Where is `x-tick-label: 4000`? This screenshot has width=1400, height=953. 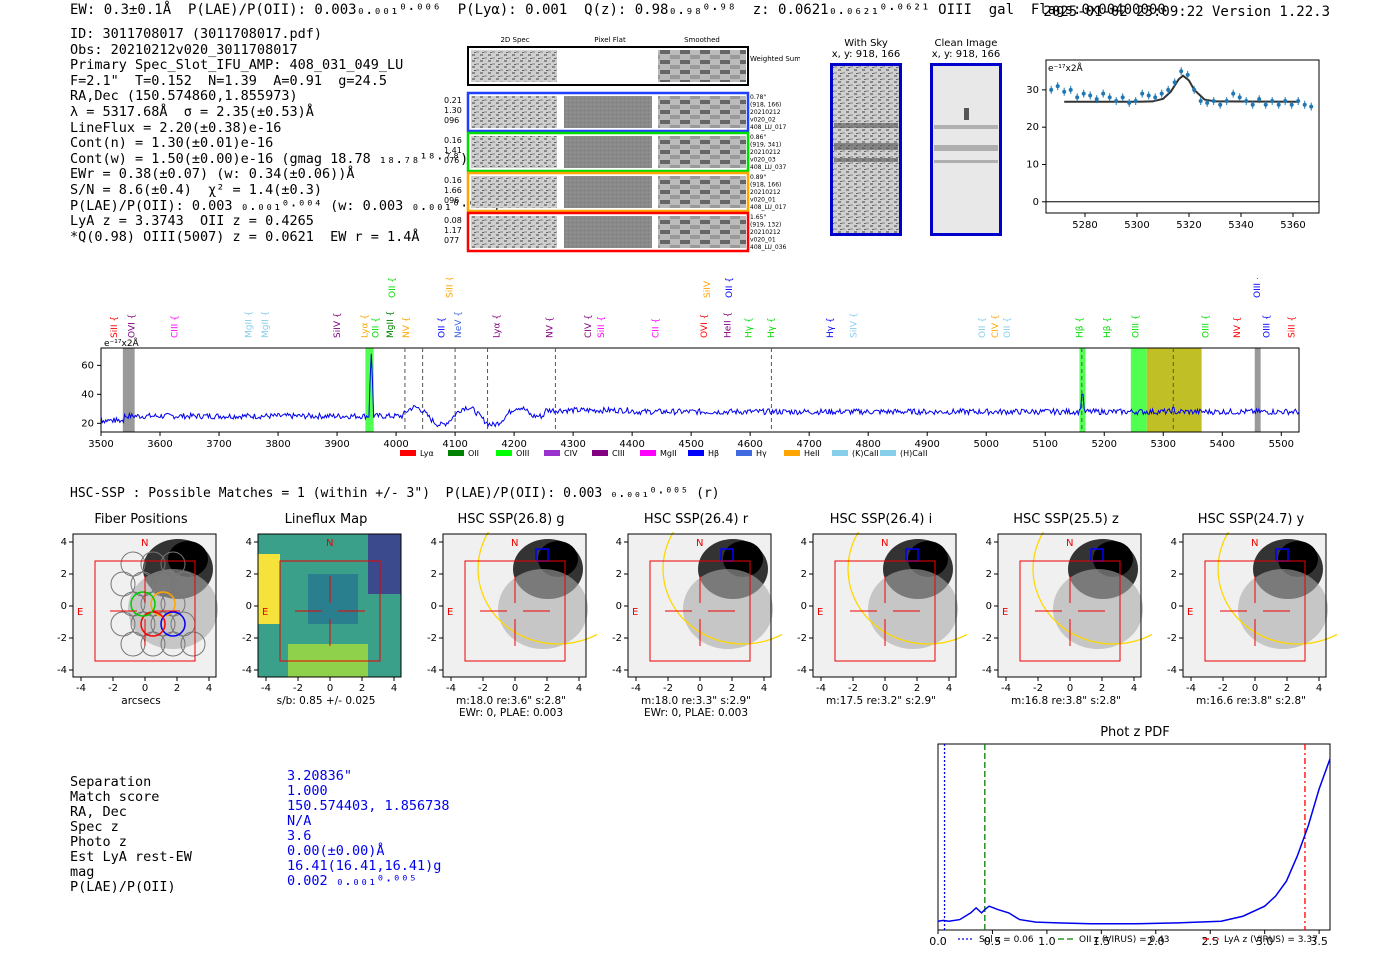
x-tick-label: 4000 is located at coordinates (395, 444).